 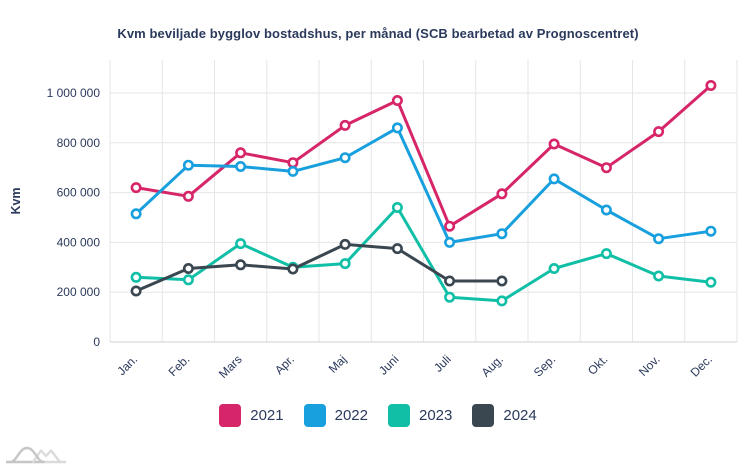 I want to click on data-point-2024-Mars, so click(x=241, y=265).